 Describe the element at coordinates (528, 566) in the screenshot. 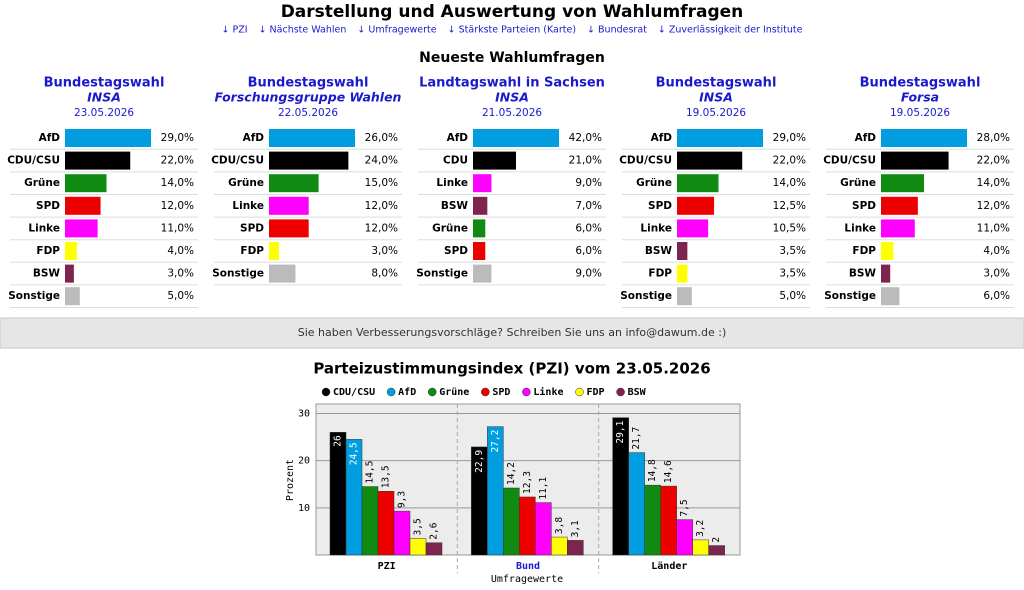

I see `x-tick-label: Bund` at that location.